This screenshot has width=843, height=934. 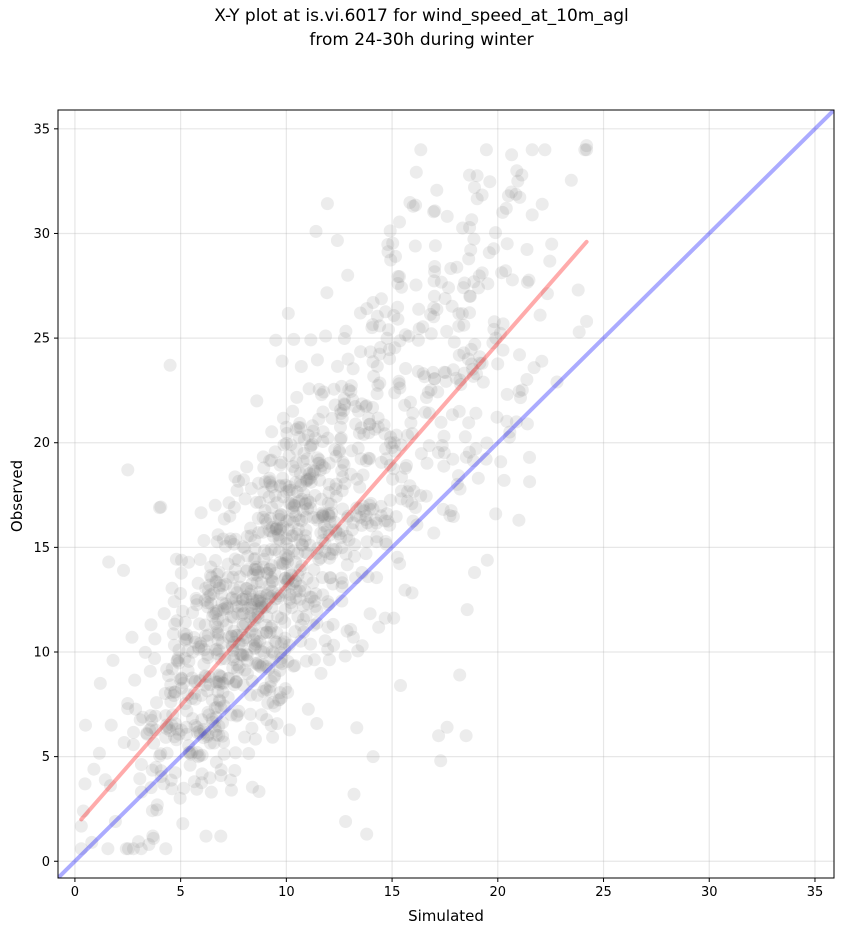 What do you see at coordinates (498, 892) in the screenshot?
I see `x-tick-label: 20` at bounding box center [498, 892].